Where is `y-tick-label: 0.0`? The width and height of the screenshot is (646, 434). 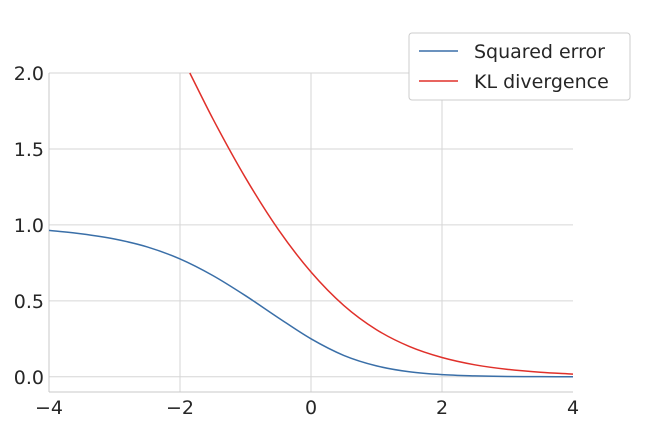 y-tick-label: 0.0 is located at coordinates (29, 378).